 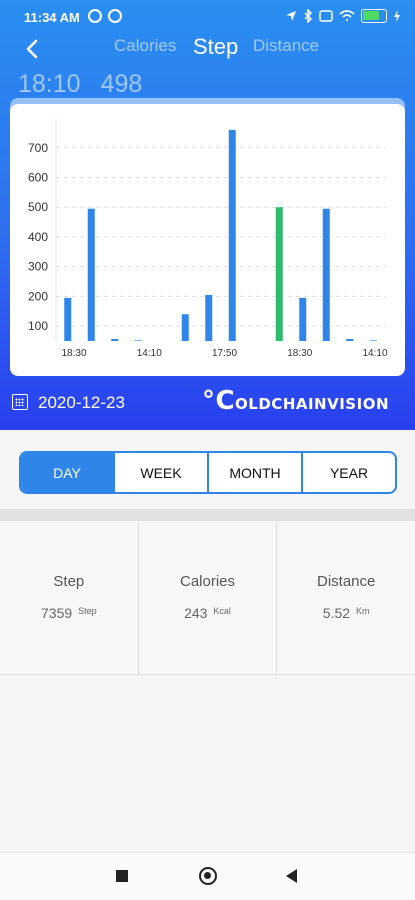 I want to click on stat-calories: Calories 243 Kcal, so click(x=207, y=597).